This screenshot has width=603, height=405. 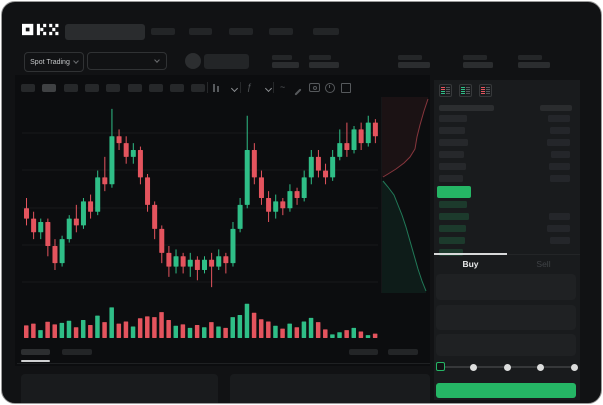 I want to click on tab-sell: Sell, so click(x=543, y=264).